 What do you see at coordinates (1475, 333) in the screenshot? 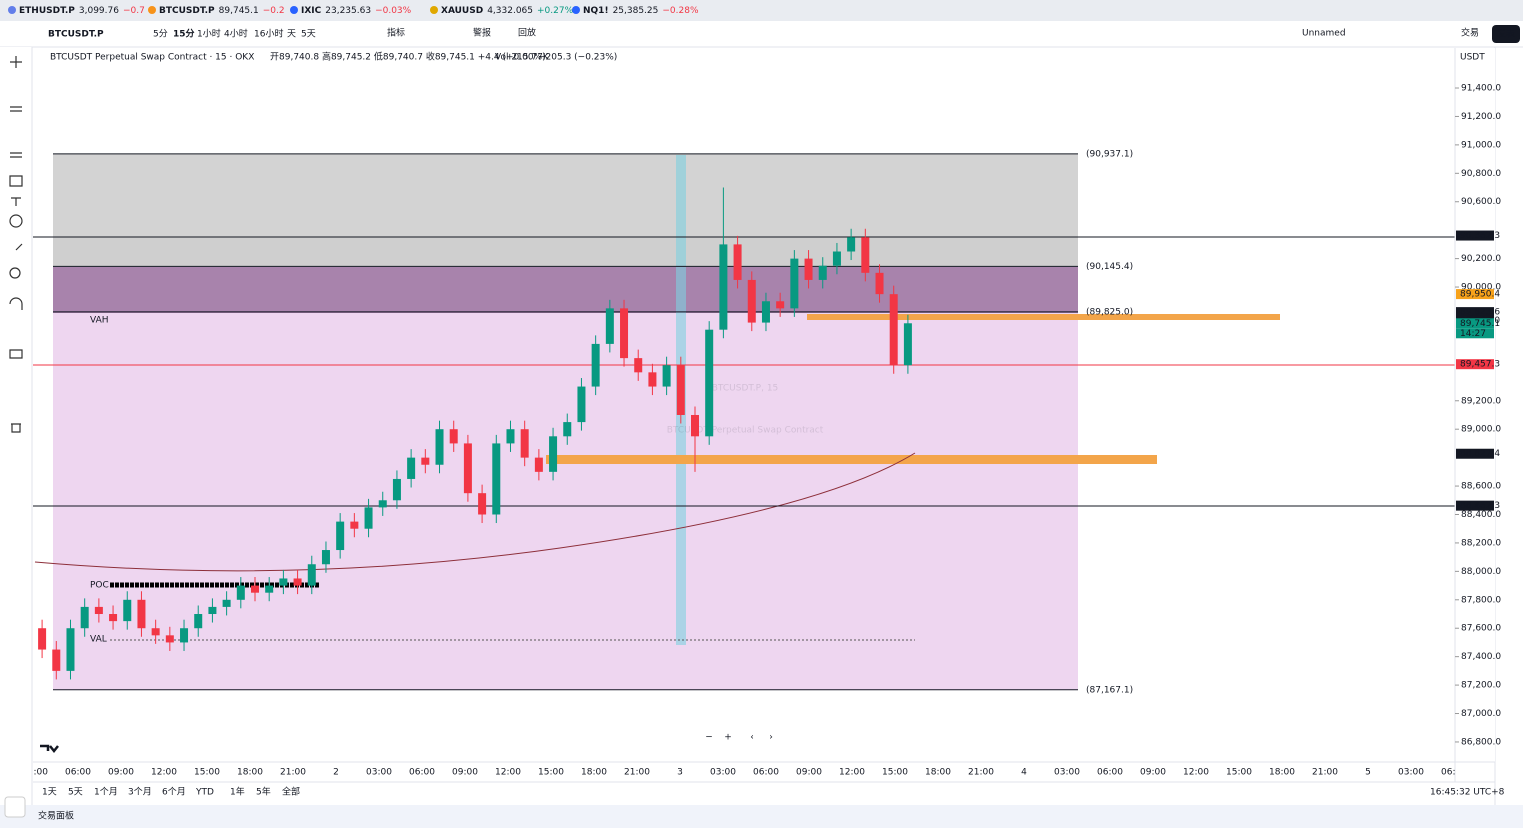
I see `countdown-bg` at bounding box center [1475, 333].